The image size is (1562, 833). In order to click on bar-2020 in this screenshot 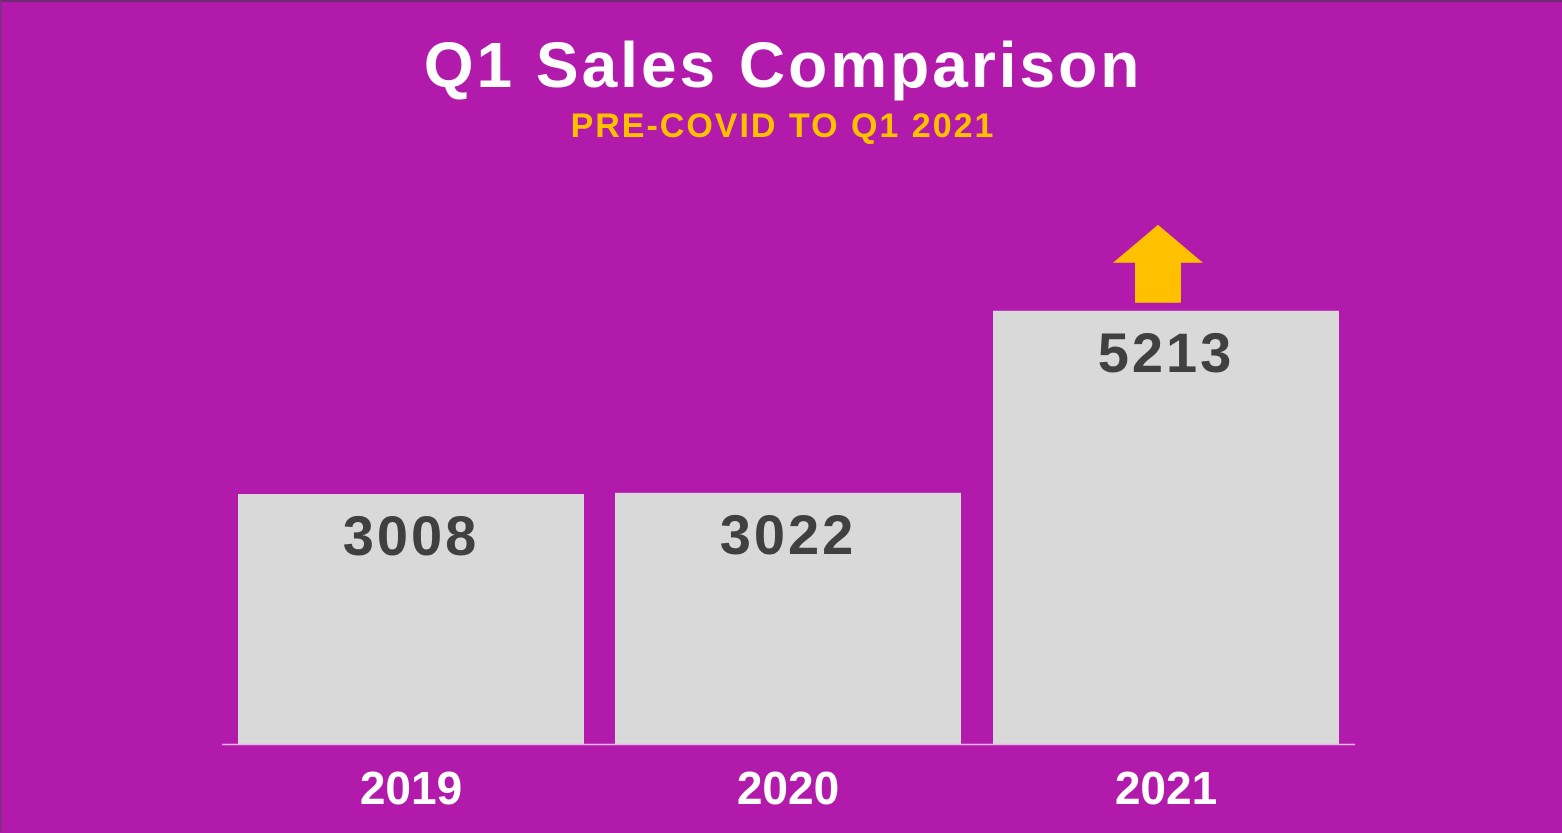, I will do `click(788, 618)`.